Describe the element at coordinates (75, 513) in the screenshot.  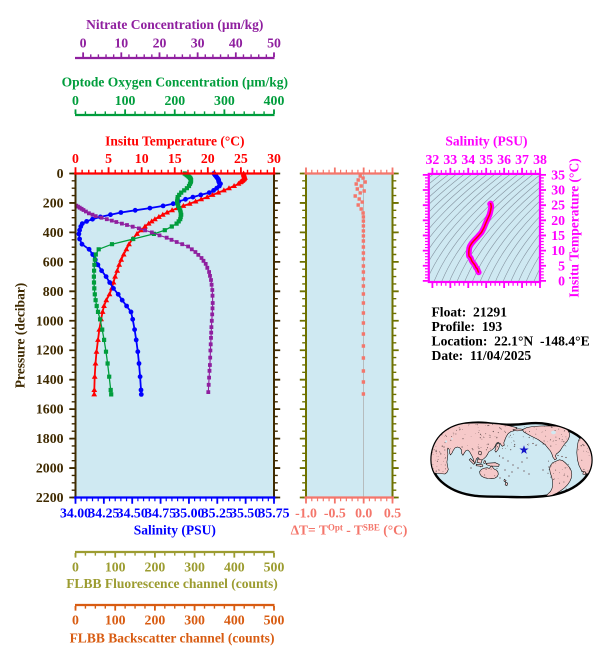
I see `svg-text: 34.00` at that location.